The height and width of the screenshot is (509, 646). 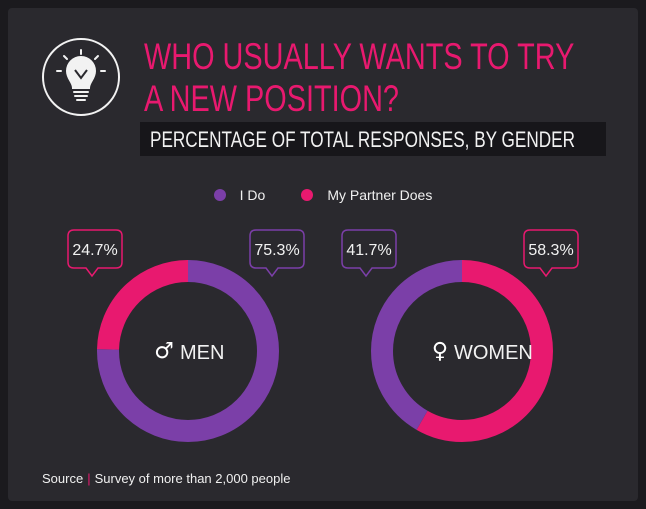 I want to click on donut-center-women: ♀ WOMEN, so click(x=482, y=351).